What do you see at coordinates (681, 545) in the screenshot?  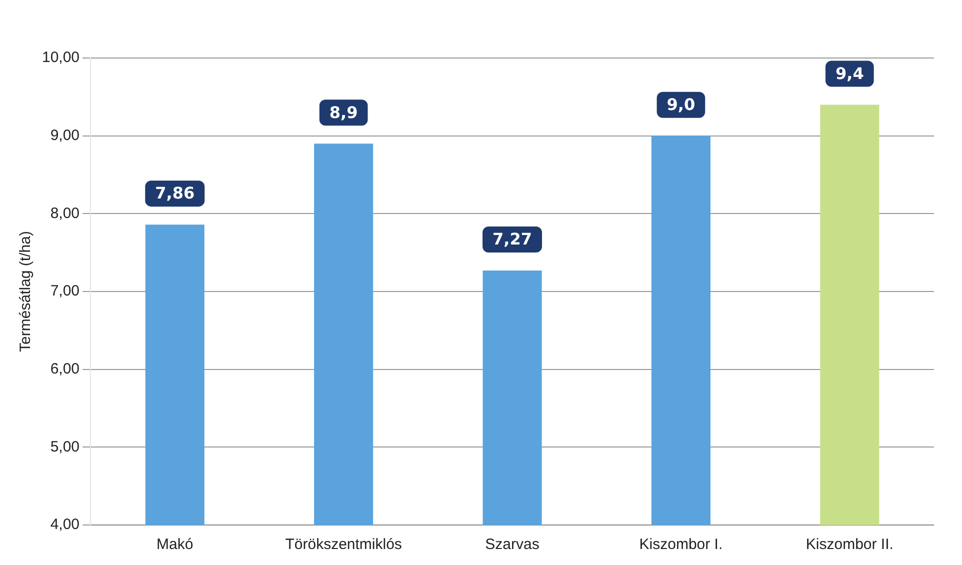 I see `x-tick-label: Kiszombor I.` at bounding box center [681, 545].